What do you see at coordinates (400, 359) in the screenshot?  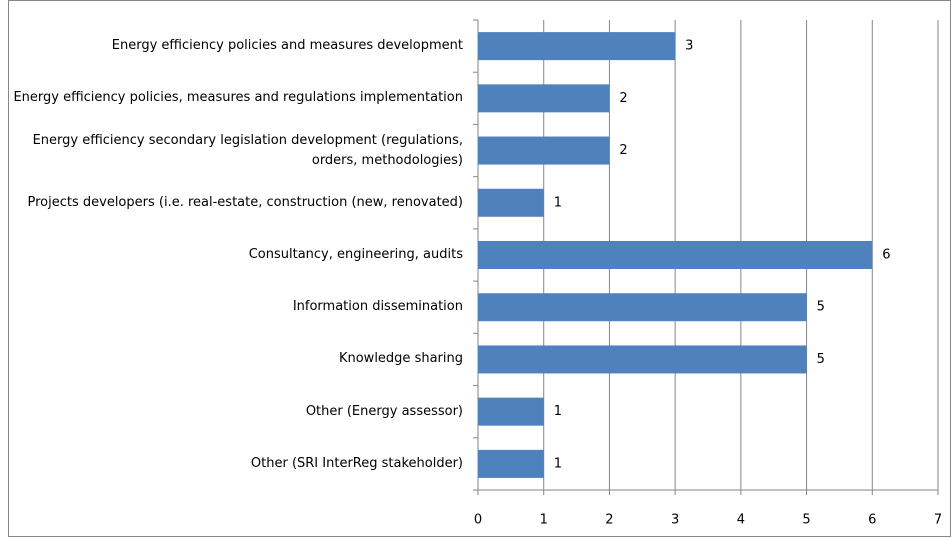 I see `y-tick-label: Knowledge sharing` at bounding box center [400, 359].